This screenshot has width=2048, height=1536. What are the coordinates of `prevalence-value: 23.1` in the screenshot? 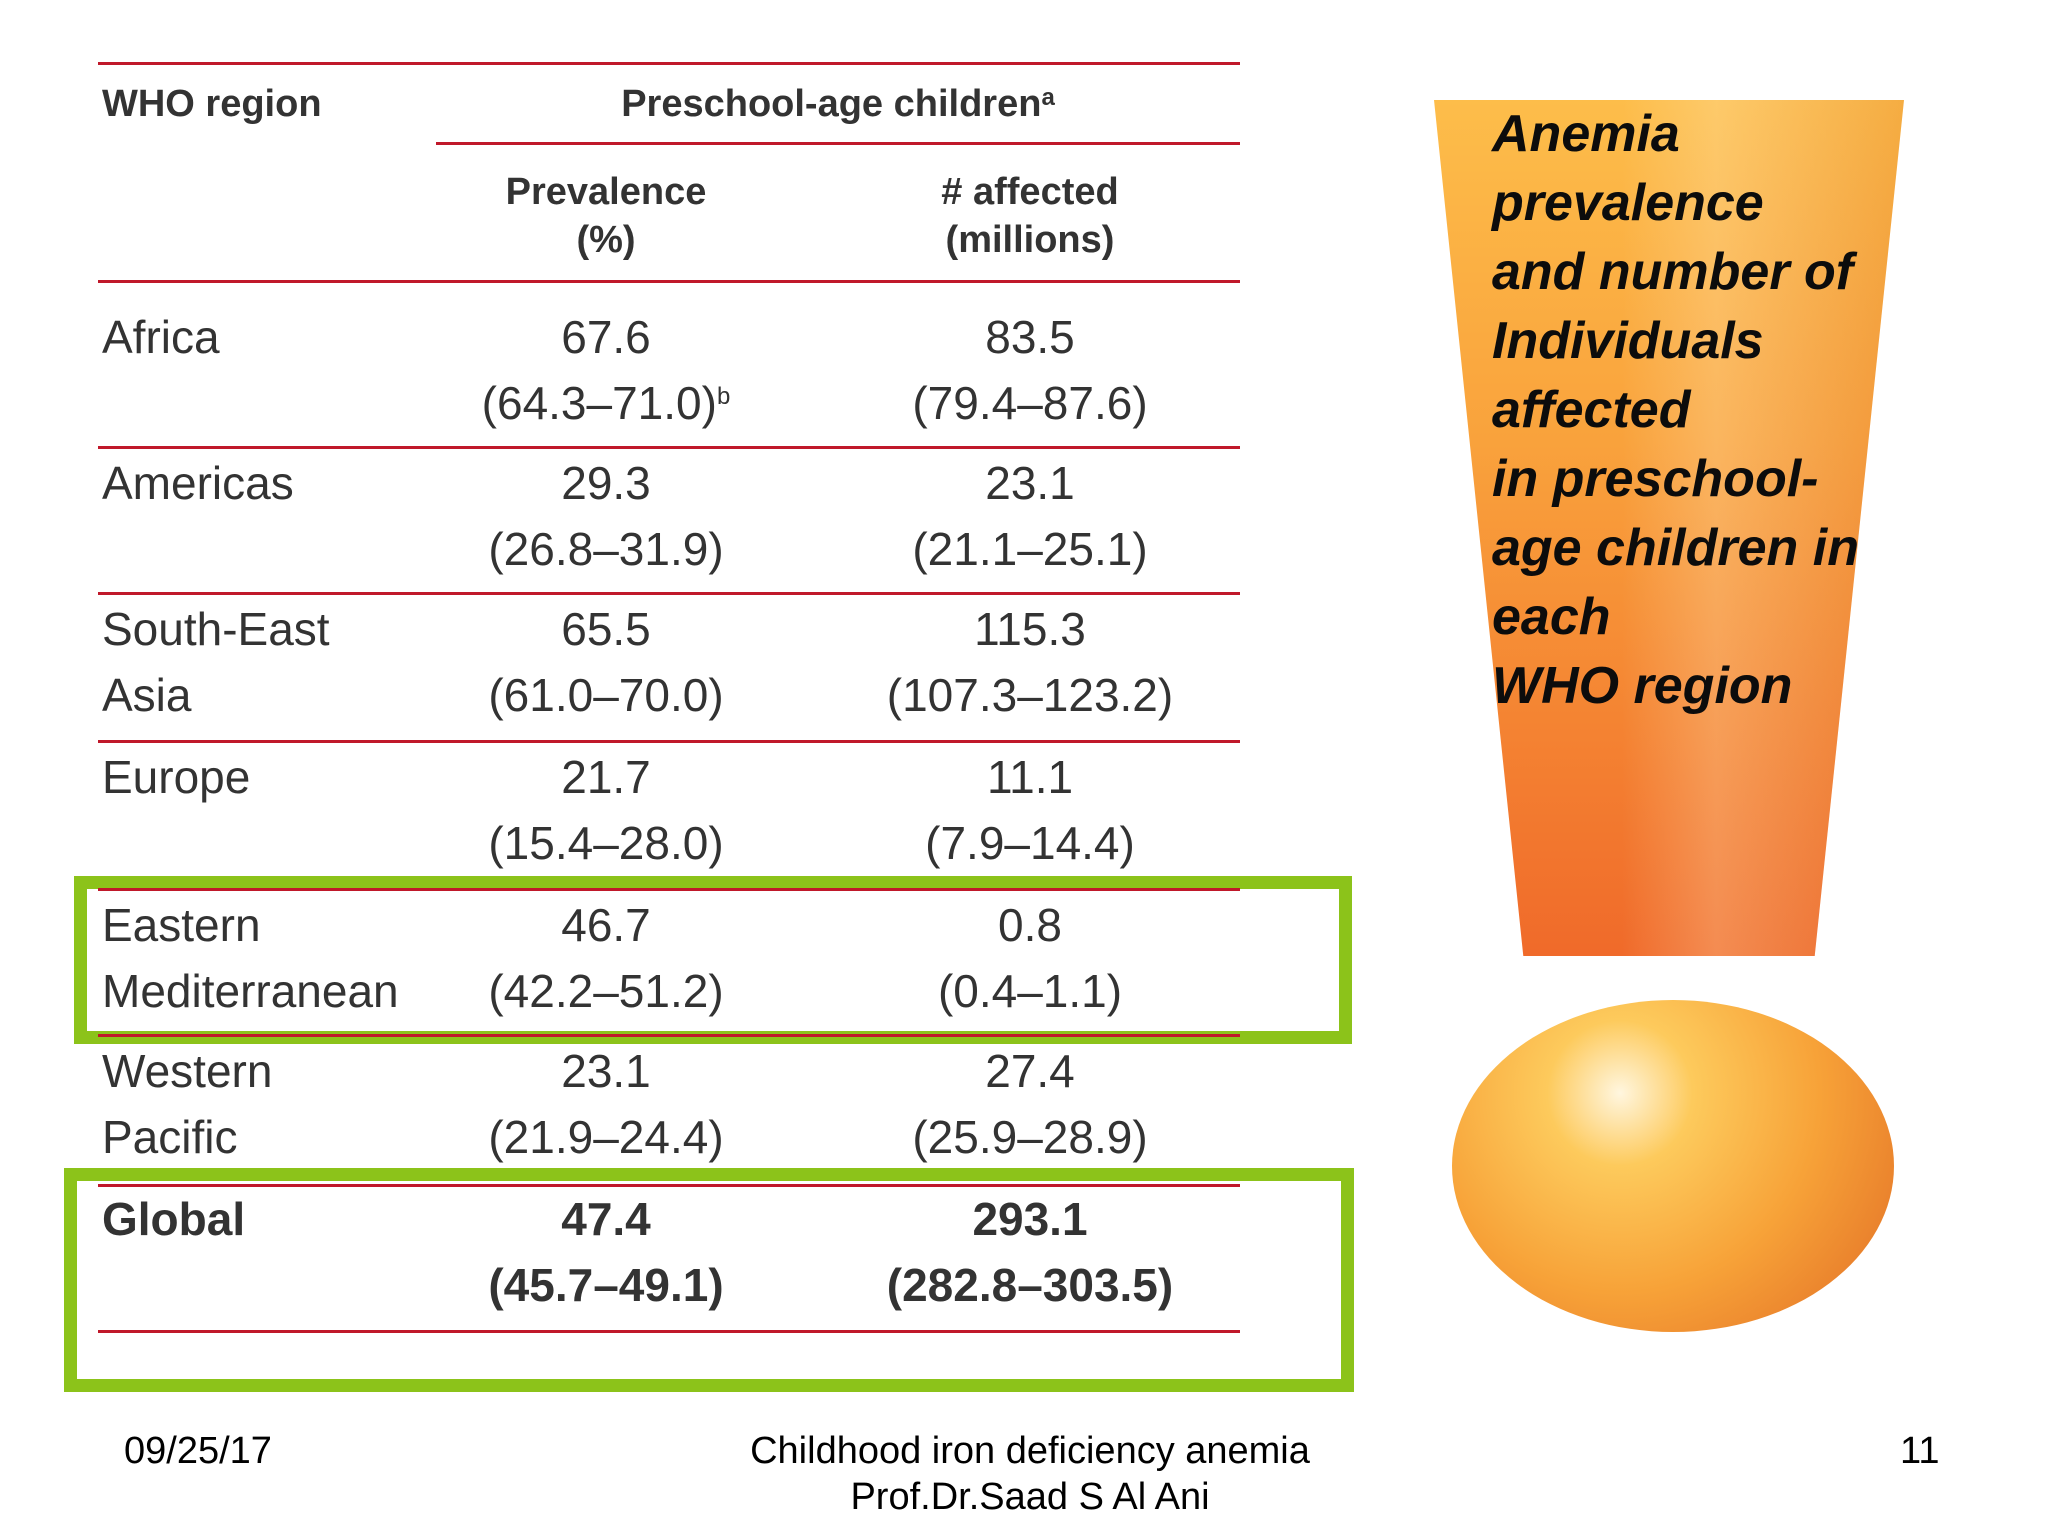 It's located at (606, 1071).